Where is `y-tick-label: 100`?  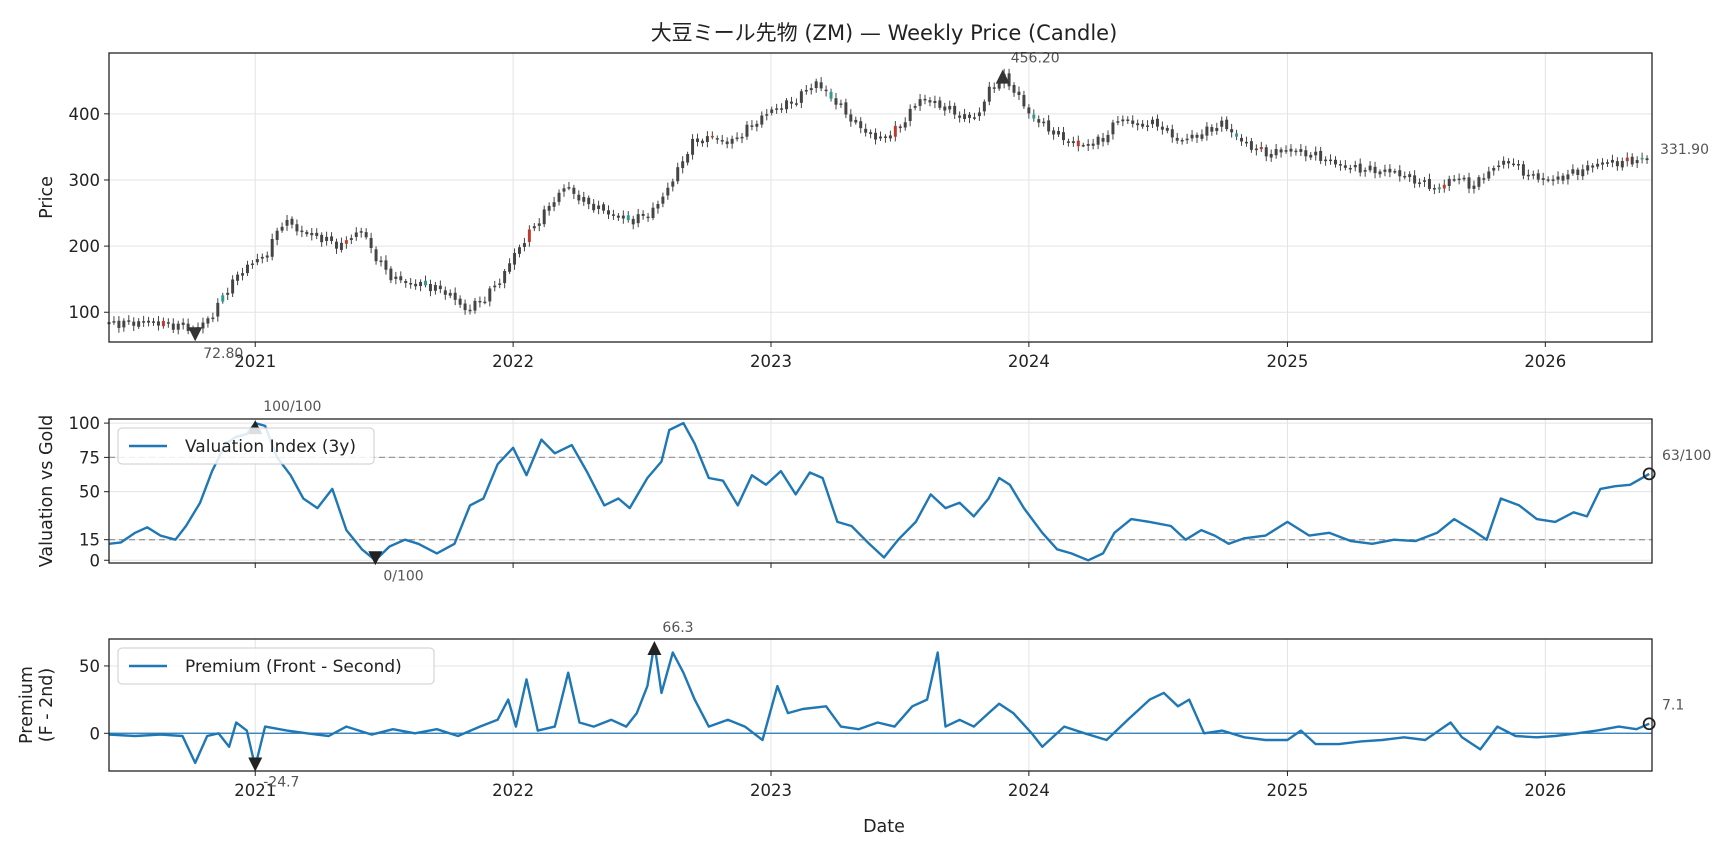
y-tick-label: 100 is located at coordinates (85, 312).